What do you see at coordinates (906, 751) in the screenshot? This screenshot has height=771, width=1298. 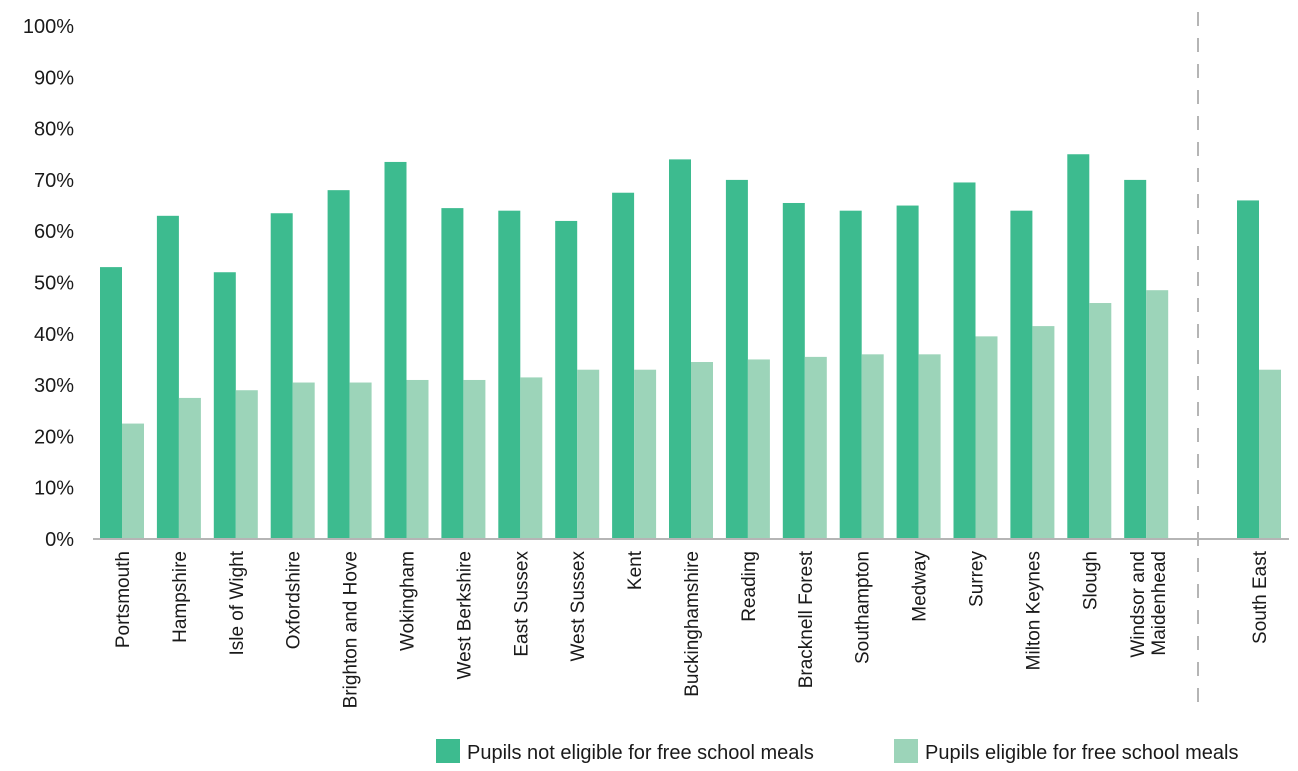 I see `legend-swatch-eligible` at bounding box center [906, 751].